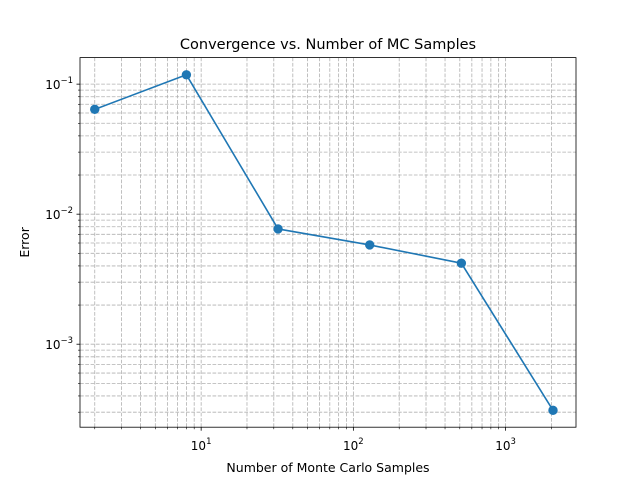 Image resolution: width=640 pixels, height=480 pixels. Describe the element at coordinates (505, 445) in the screenshot. I see `x-tick-label: 10³` at that location.